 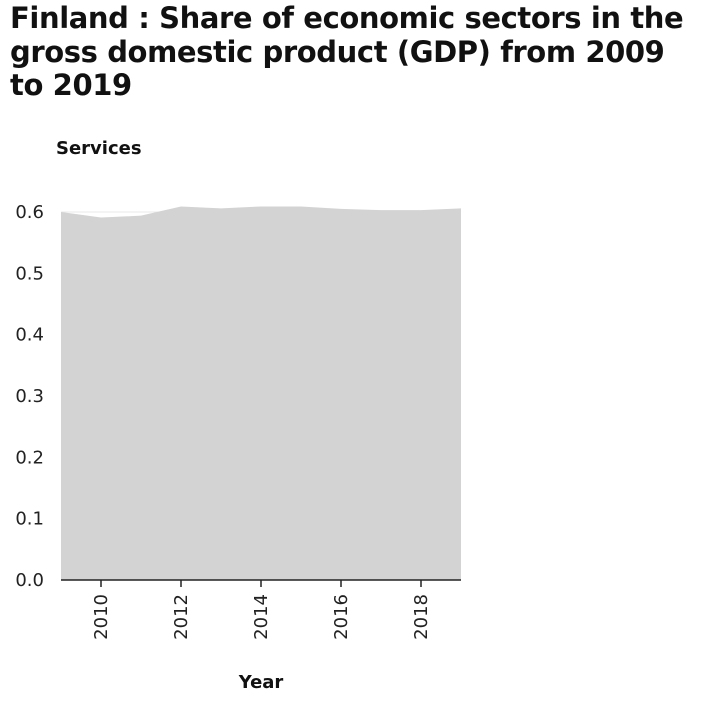 What do you see at coordinates (421, 617) in the screenshot?
I see `x-tick-label: 2018` at bounding box center [421, 617].